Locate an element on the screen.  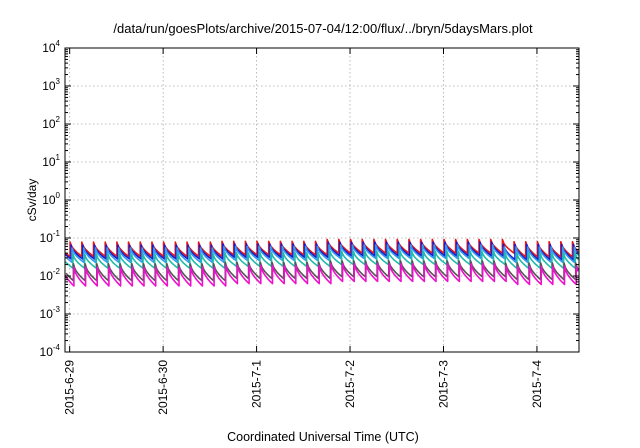
y-tick-label: 10³ is located at coordinates (51, 85).